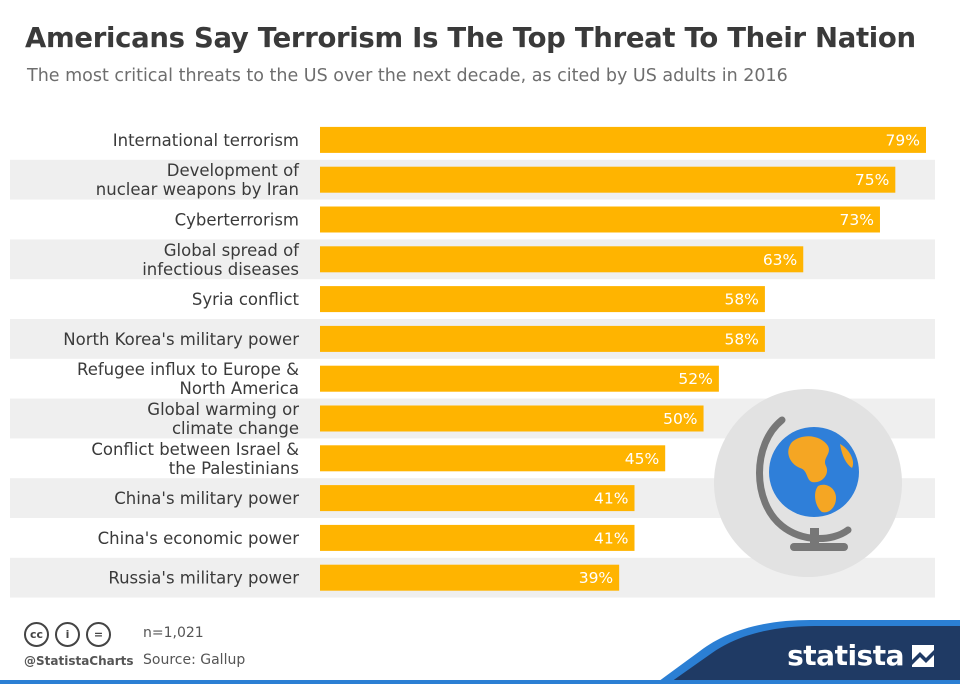  Describe the element at coordinates (237, 220) in the screenshot. I see `category-label: Cyberterrorism` at that location.